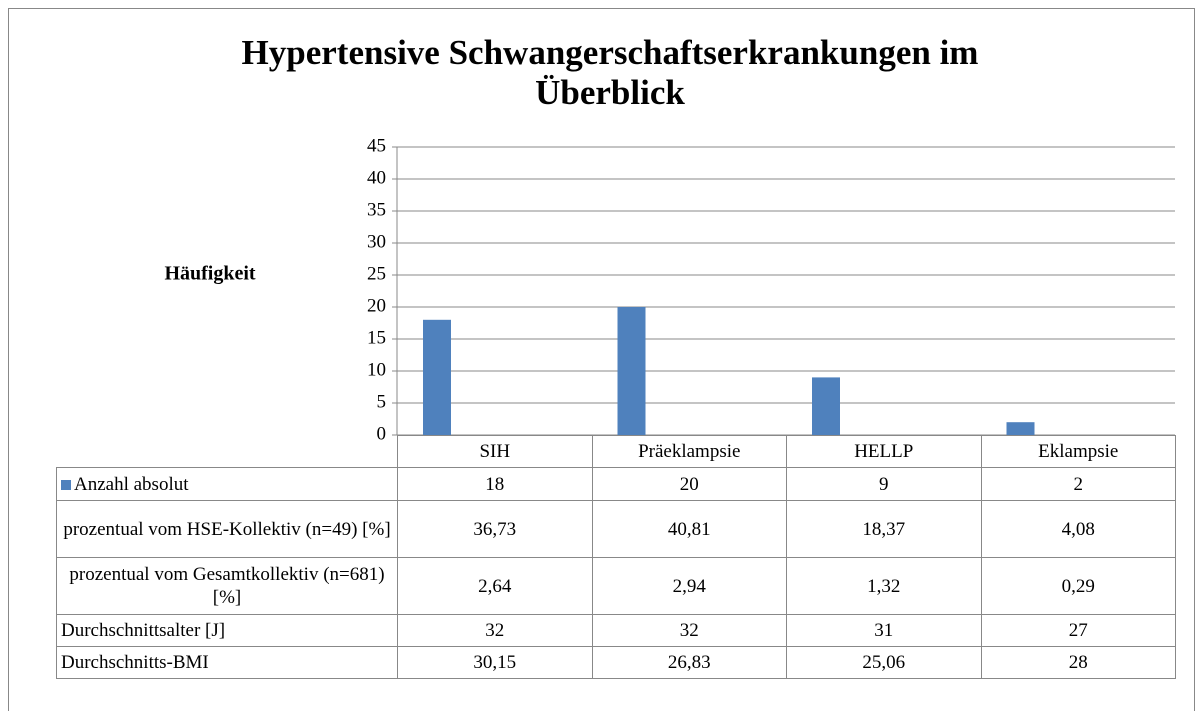  What do you see at coordinates (884, 630) in the screenshot?
I see `table-value: 31` at bounding box center [884, 630].